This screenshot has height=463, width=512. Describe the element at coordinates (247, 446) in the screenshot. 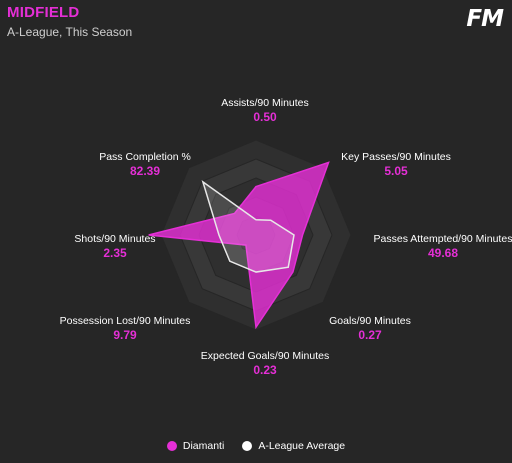

I see `legend-marker-average` at that location.